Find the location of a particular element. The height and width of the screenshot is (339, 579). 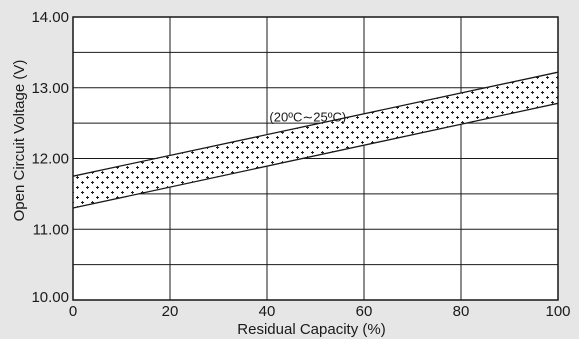

x-tick-label-5: 100 is located at coordinates (557, 311).